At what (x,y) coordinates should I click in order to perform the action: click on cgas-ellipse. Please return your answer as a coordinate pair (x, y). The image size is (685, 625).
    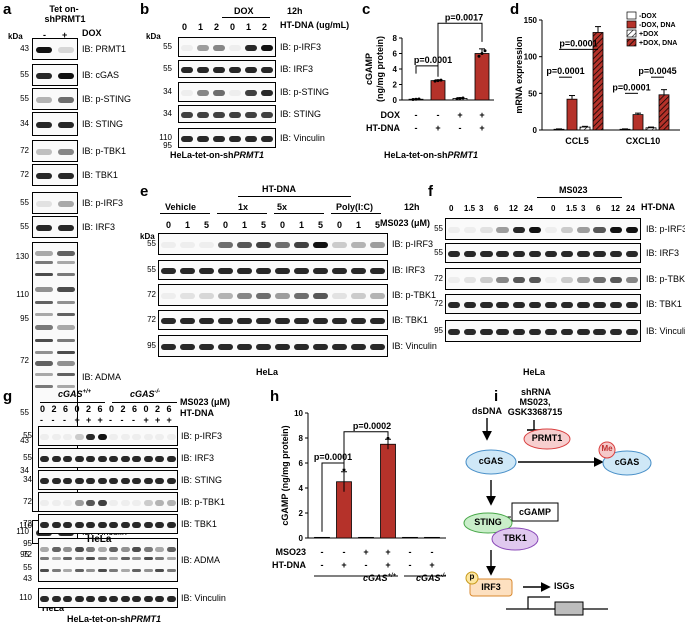
    Looking at the image, I should click on (491, 462).